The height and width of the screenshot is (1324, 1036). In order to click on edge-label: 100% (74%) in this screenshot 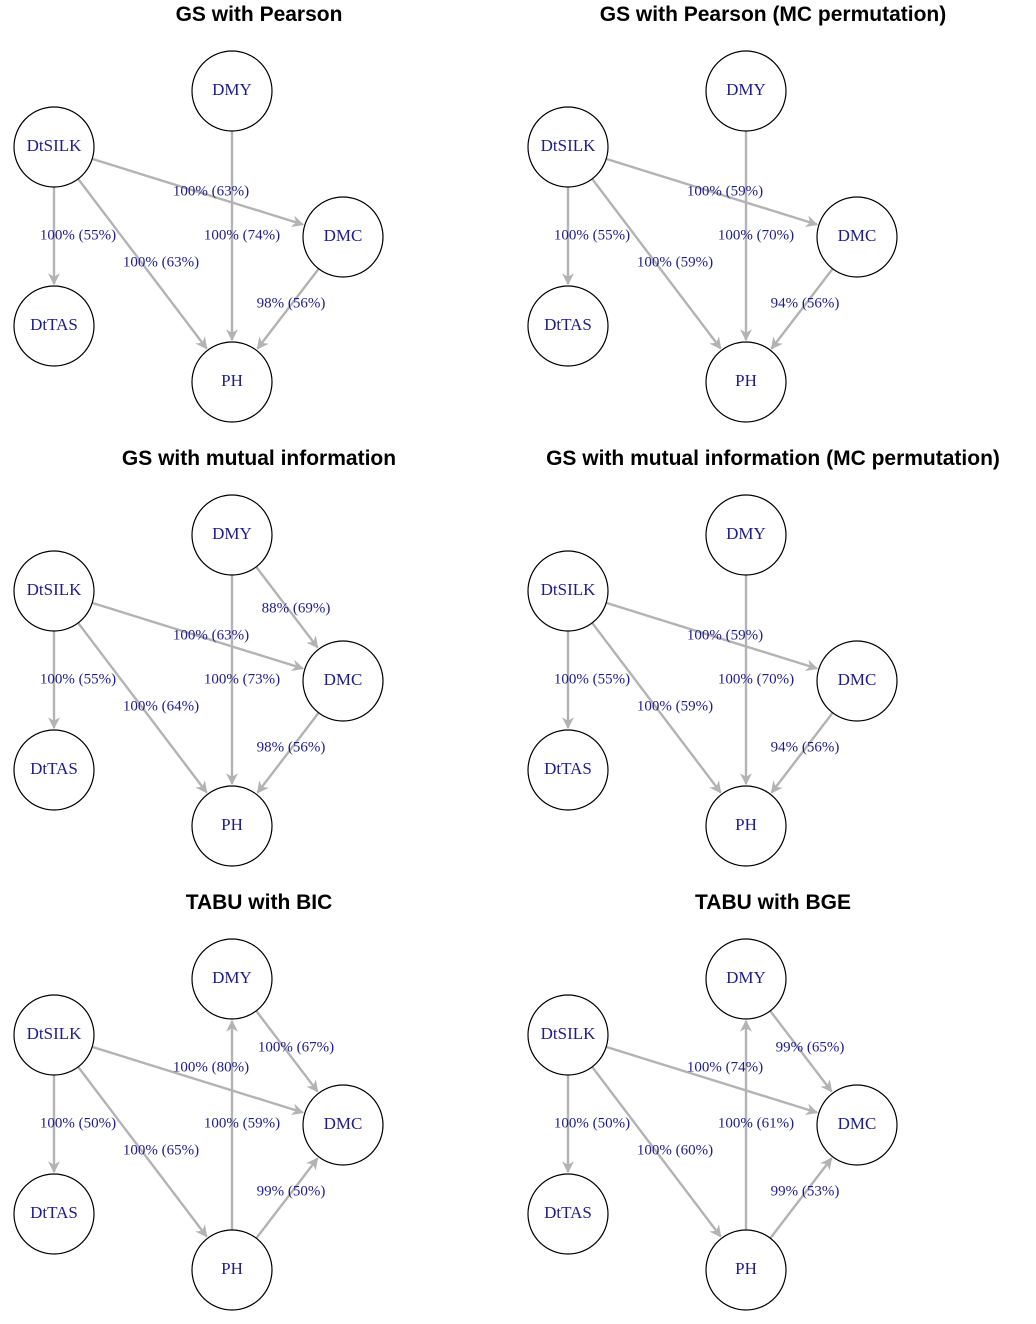, I will do `click(242, 235)`.